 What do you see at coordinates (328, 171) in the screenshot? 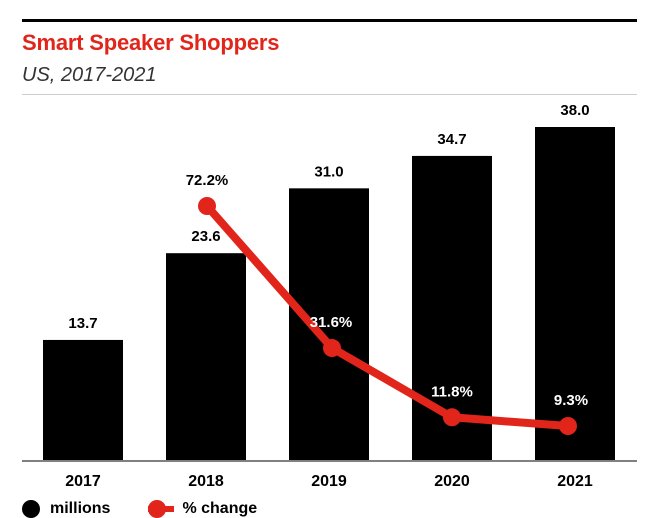
I see `bar-value-label-2019: 31.0` at bounding box center [328, 171].